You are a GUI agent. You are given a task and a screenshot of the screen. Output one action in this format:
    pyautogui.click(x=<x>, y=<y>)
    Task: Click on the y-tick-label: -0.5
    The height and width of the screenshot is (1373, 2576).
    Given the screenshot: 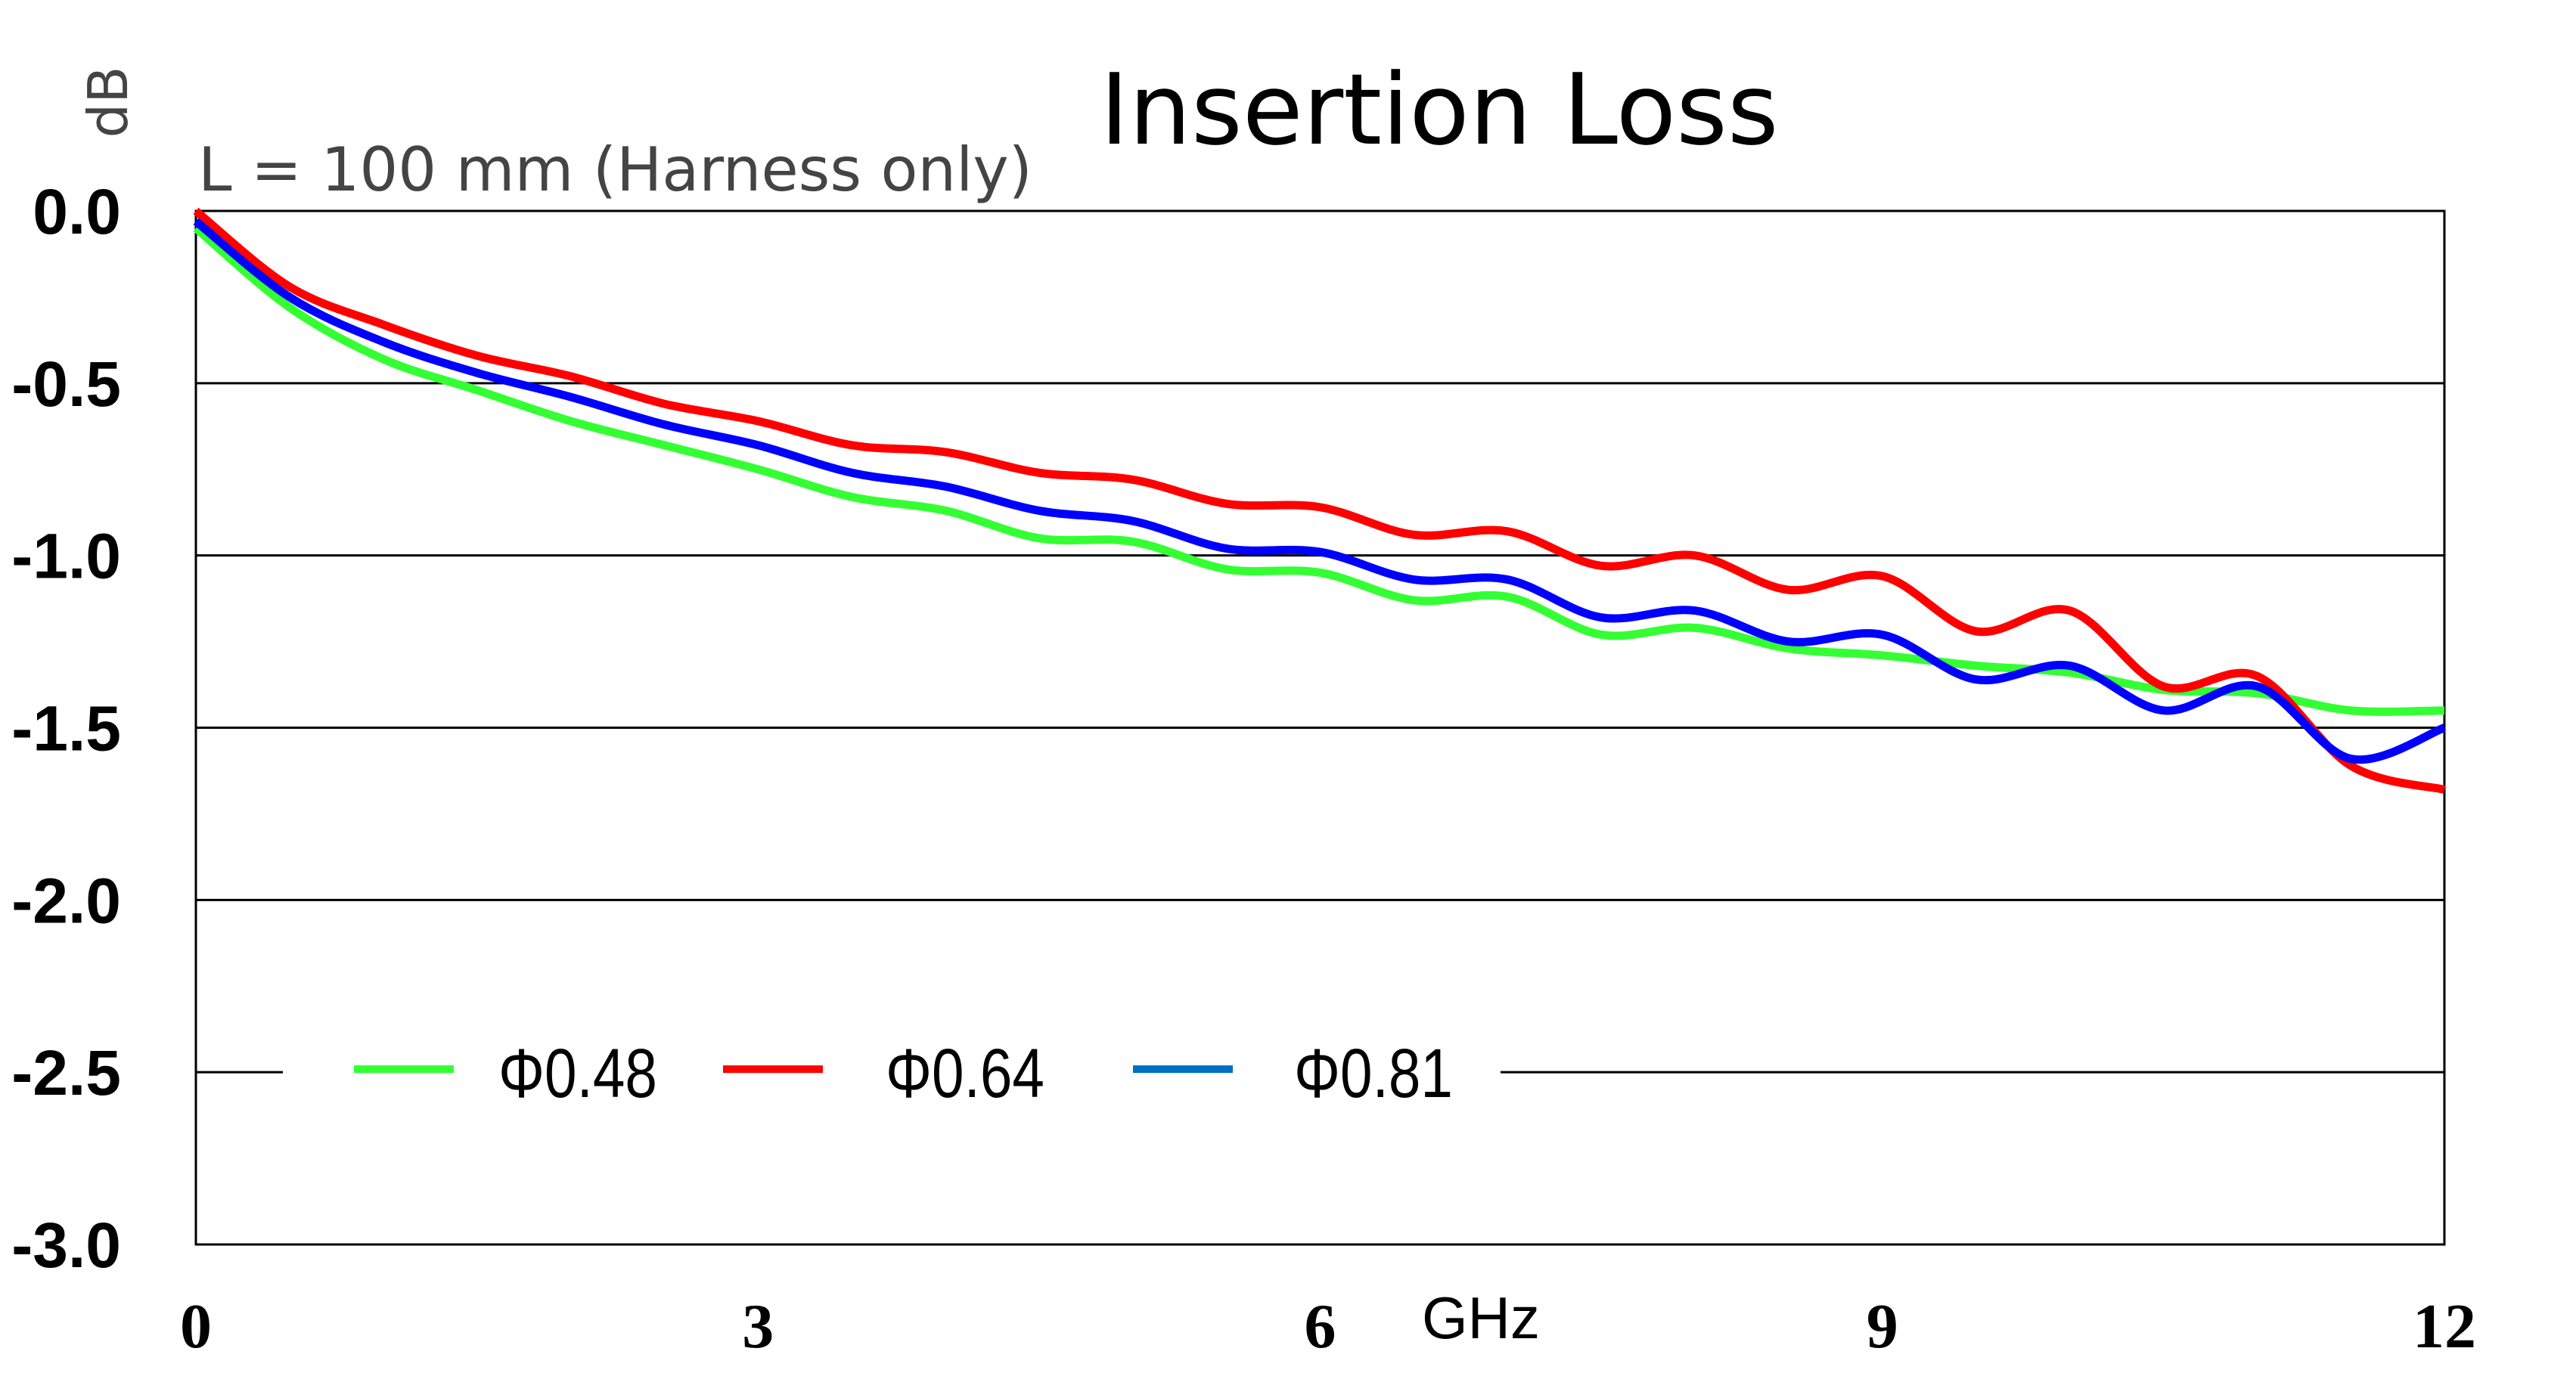 What is the action you would take?
    pyautogui.click(x=66, y=384)
    